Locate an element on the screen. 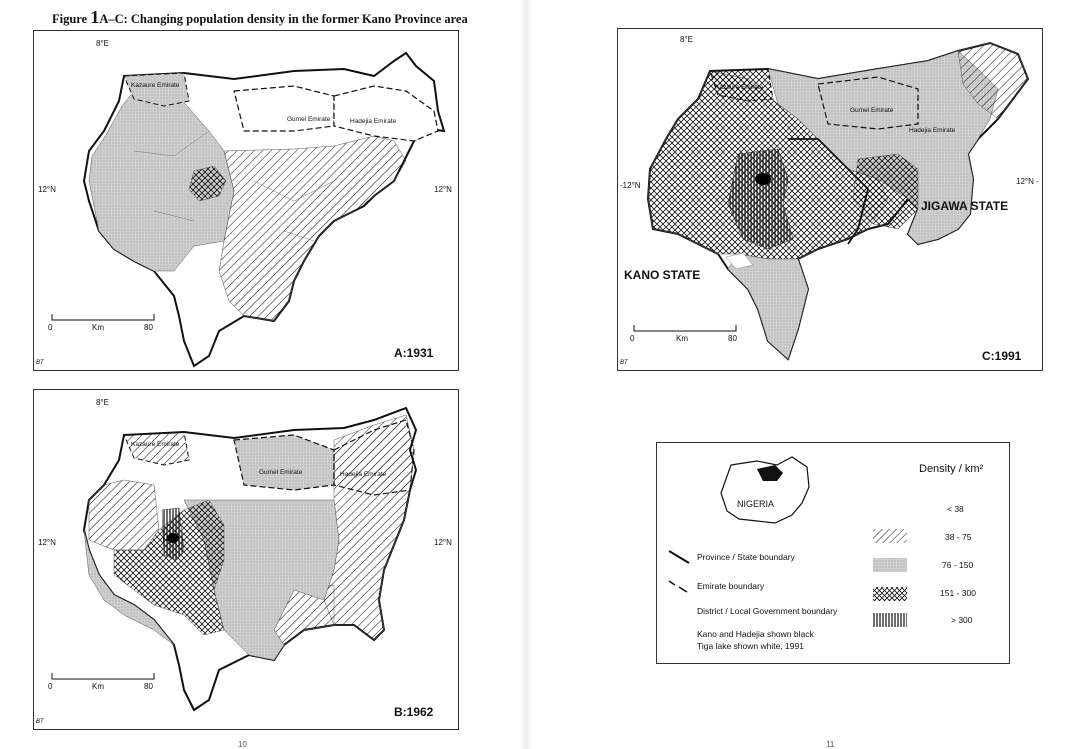  emirate-boundary-symbol is located at coordinates (678, 586).